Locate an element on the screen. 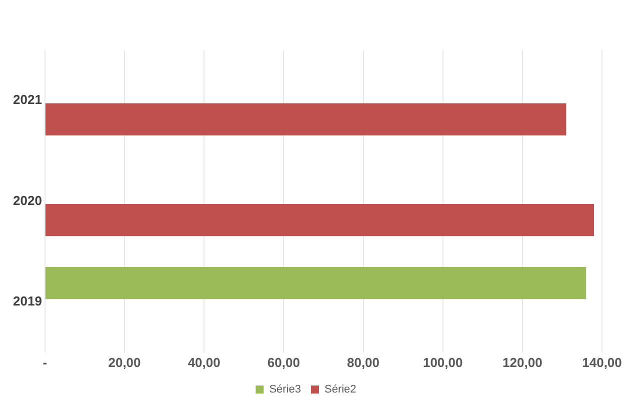 This screenshot has height=405, width=632. x-tick-label: 100,00 is located at coordinates (442, 362).